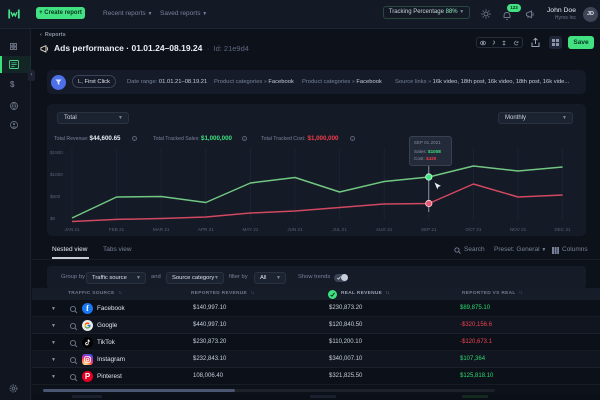  Describe the element at coordinates (161, 229) in the screenshot. I see `svg-text: MAR 21` at that location.